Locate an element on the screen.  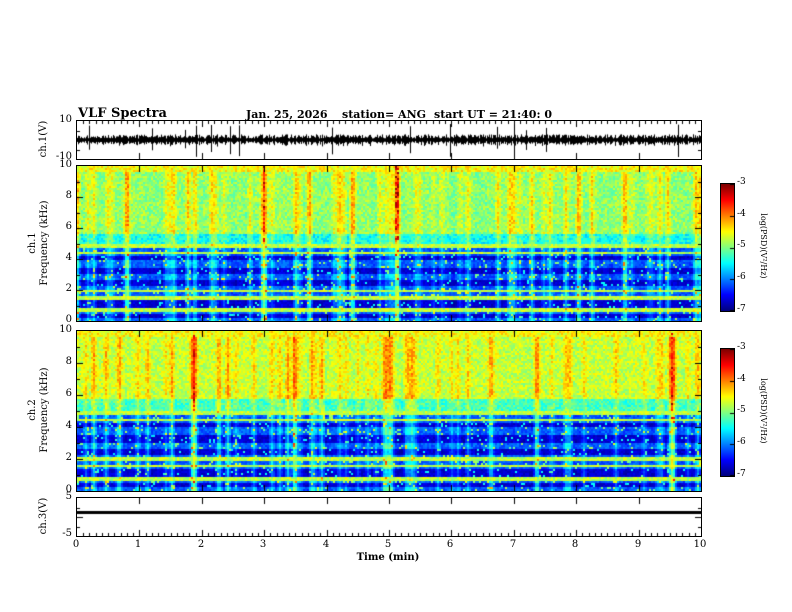
ch2-spec-ytick: 6 is located at coordinates (68, 393).